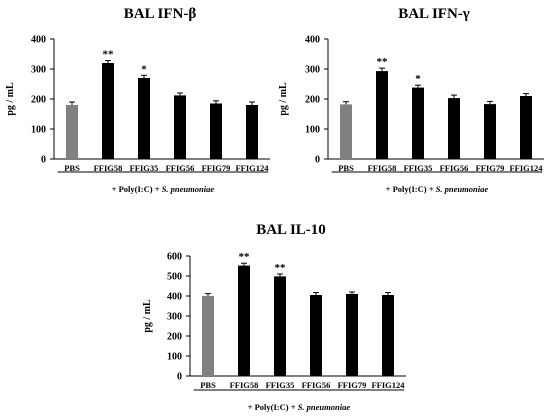  Describe the element at coordinates (291, 230) in the screenshot. I see `chart-title: BAL IL-10` at that location.